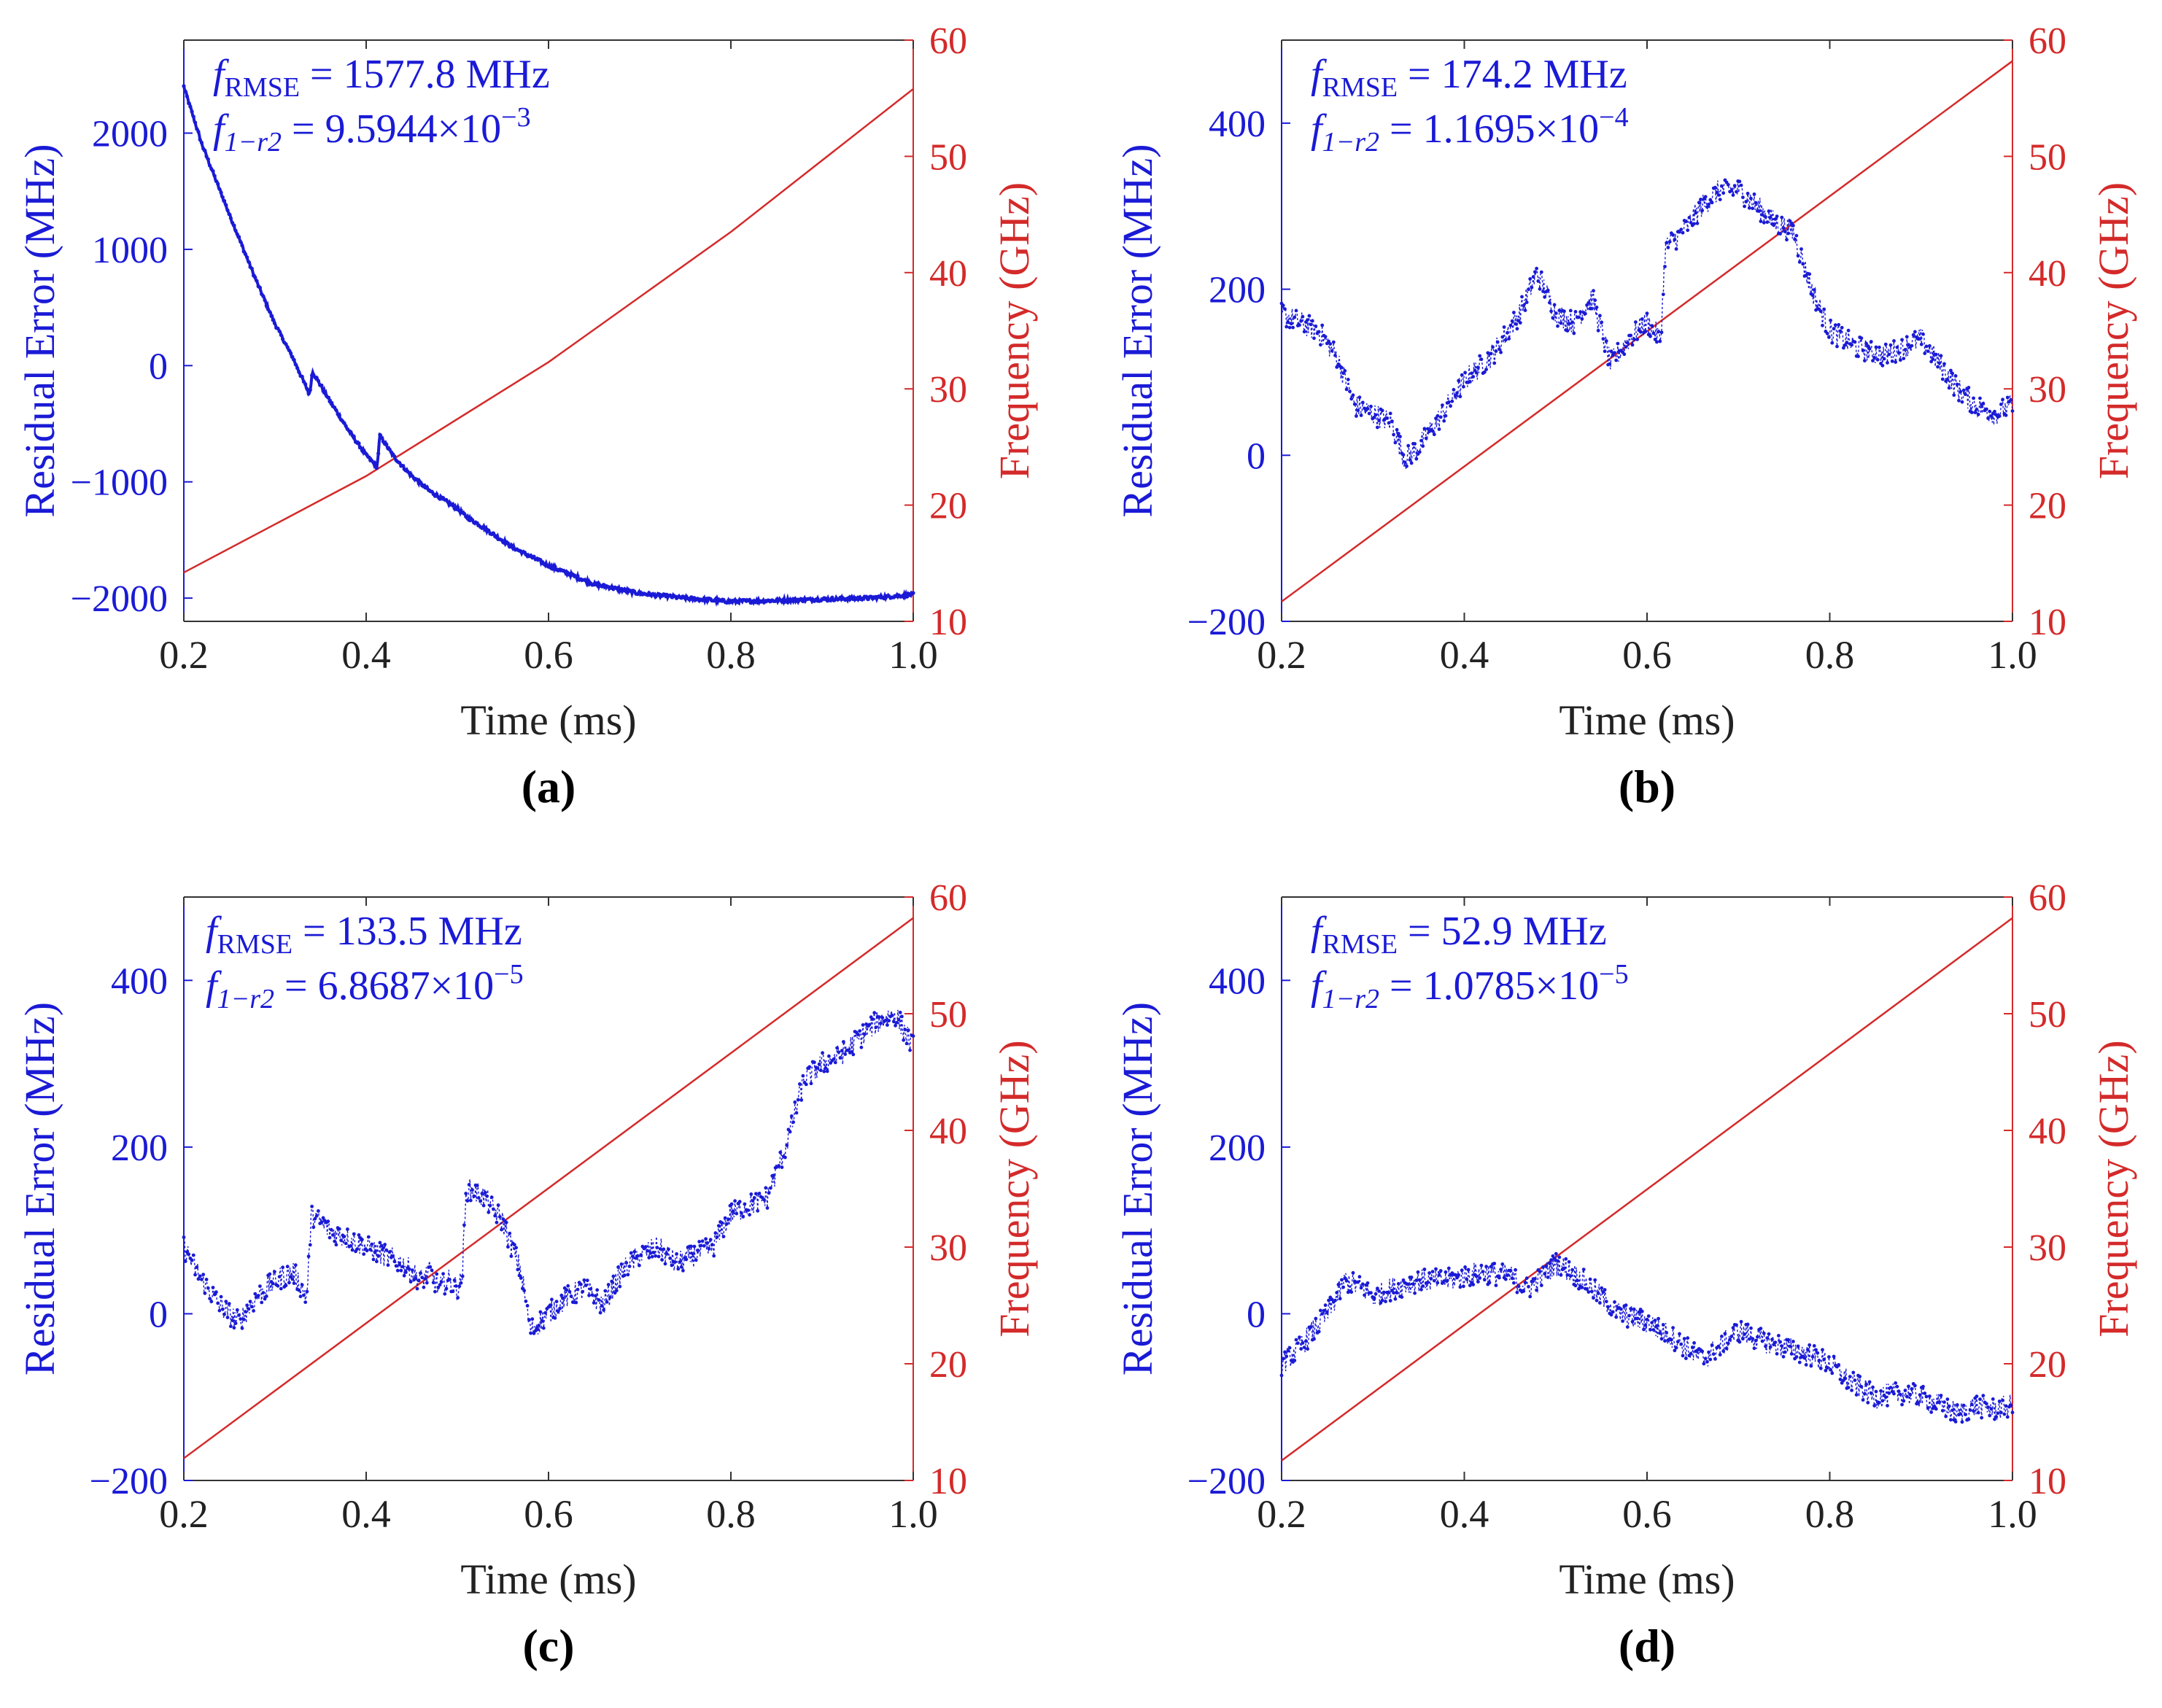 This screenshot has width=2162, height=1708. What do you see at coordinates (2047, 898) in the screenshot?
I see `y2-tick-label: 60` at bounding box center [2047, 898].